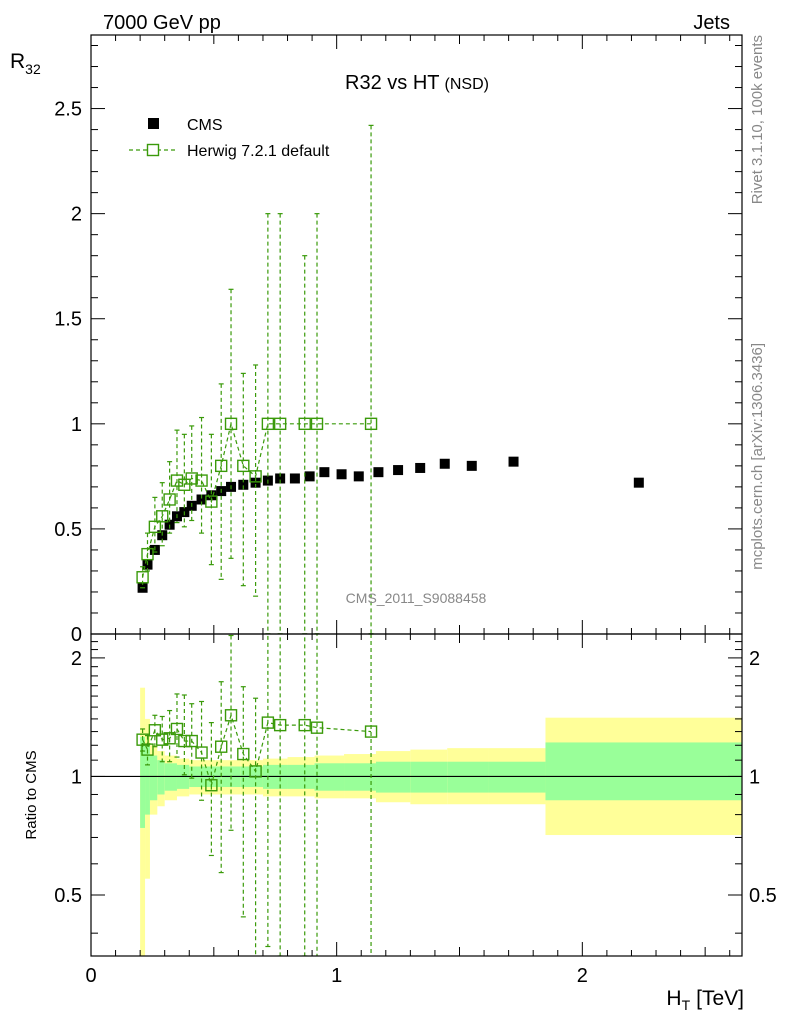  What do you see at coordinates (686, 1005) in the screenshot?
I see `x-axis-label-sub: T` at bounding box center [686, 1005].